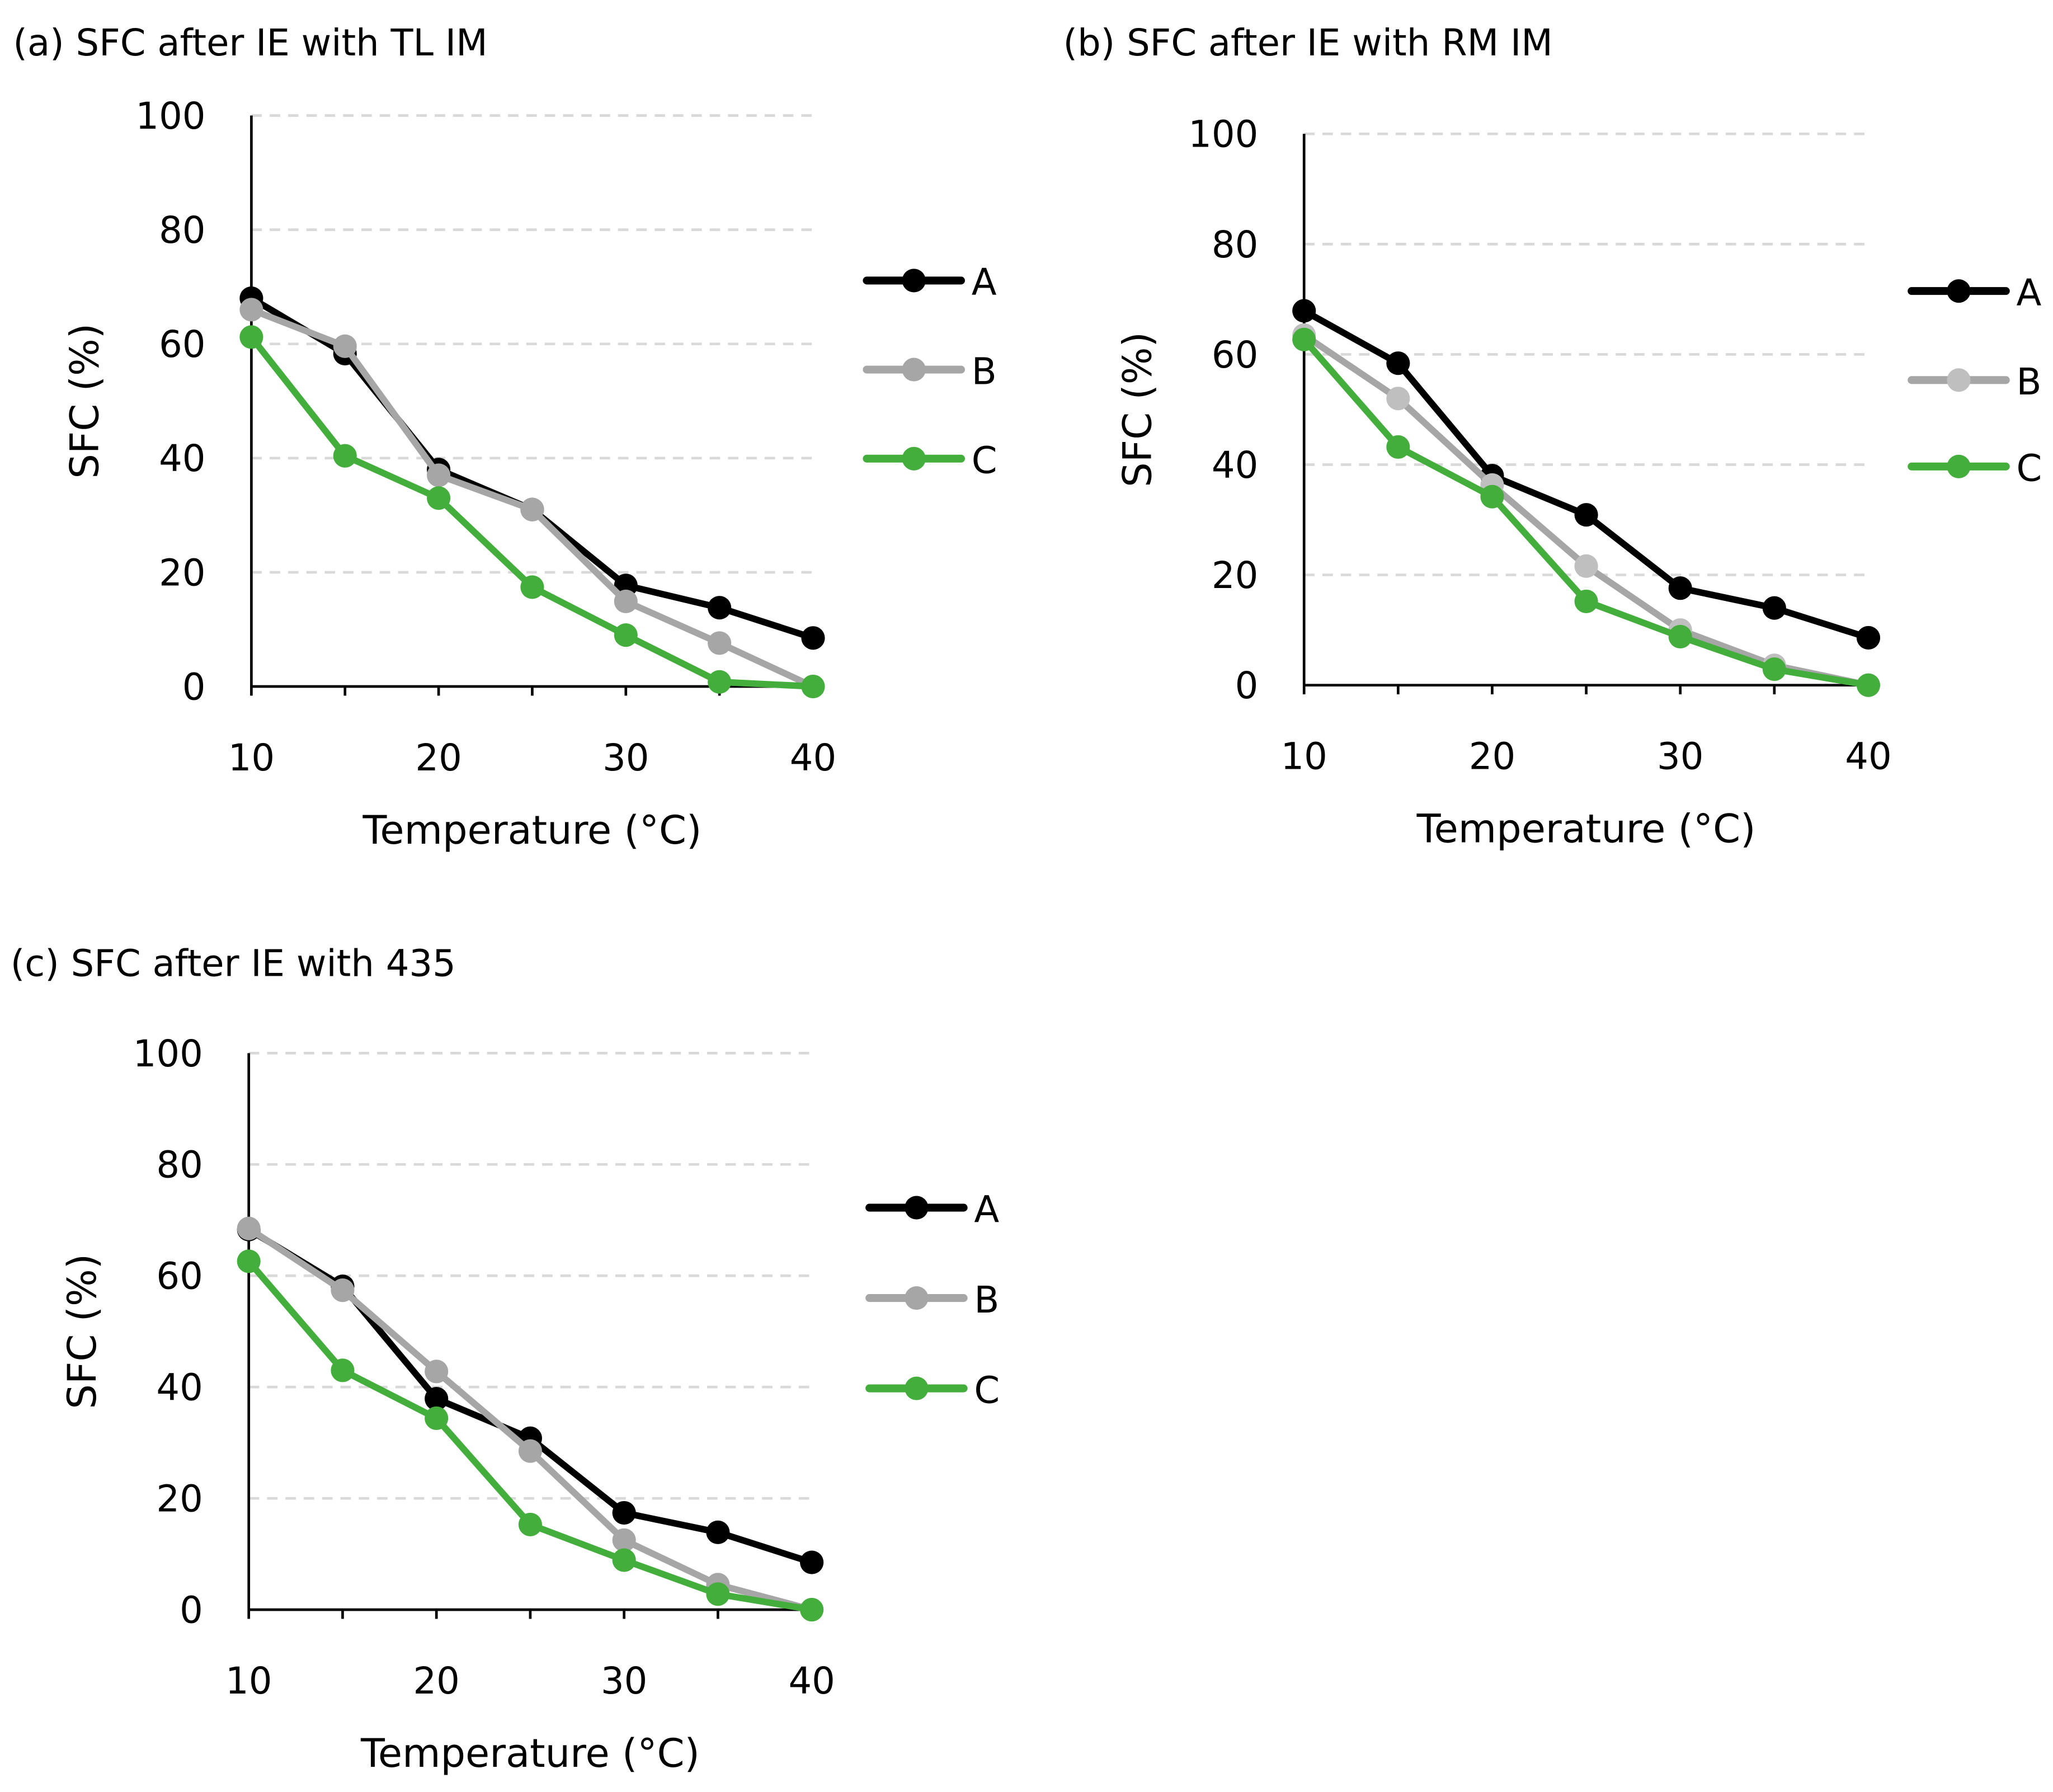 Image resolution: width=2053 pixels, height=1792 pixels. What do you see at coordinates (233, 963) in the screenshot?
I see `chart-title: (c) SFC after IE with 435` at bounding box center [233, 963].